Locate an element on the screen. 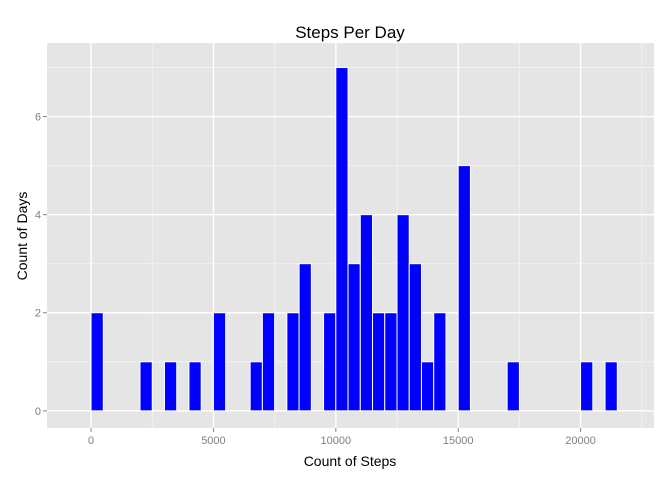  y-tick-label: 2 is located at coordinates (38, 314).